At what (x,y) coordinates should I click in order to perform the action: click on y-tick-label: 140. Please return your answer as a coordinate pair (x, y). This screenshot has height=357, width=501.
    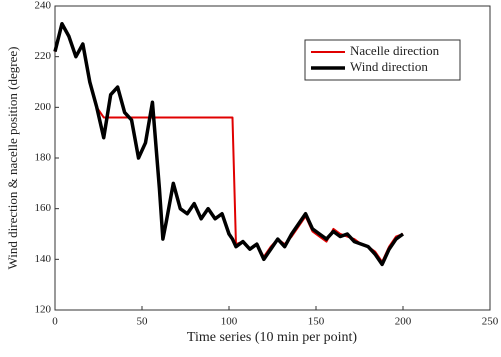
    Looking at the image, I should click on (43, 259).